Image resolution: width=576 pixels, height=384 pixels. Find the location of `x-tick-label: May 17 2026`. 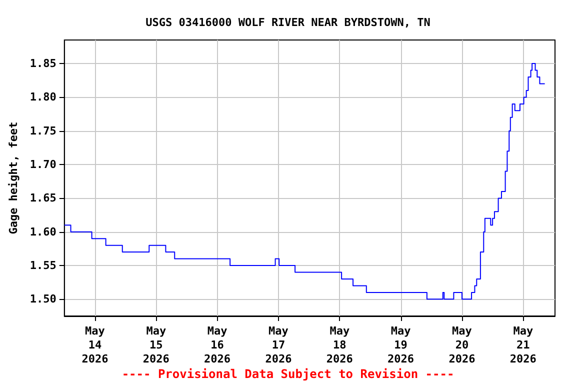

x-tick-label: May 17 2026 is located at coordinates (278, 345).